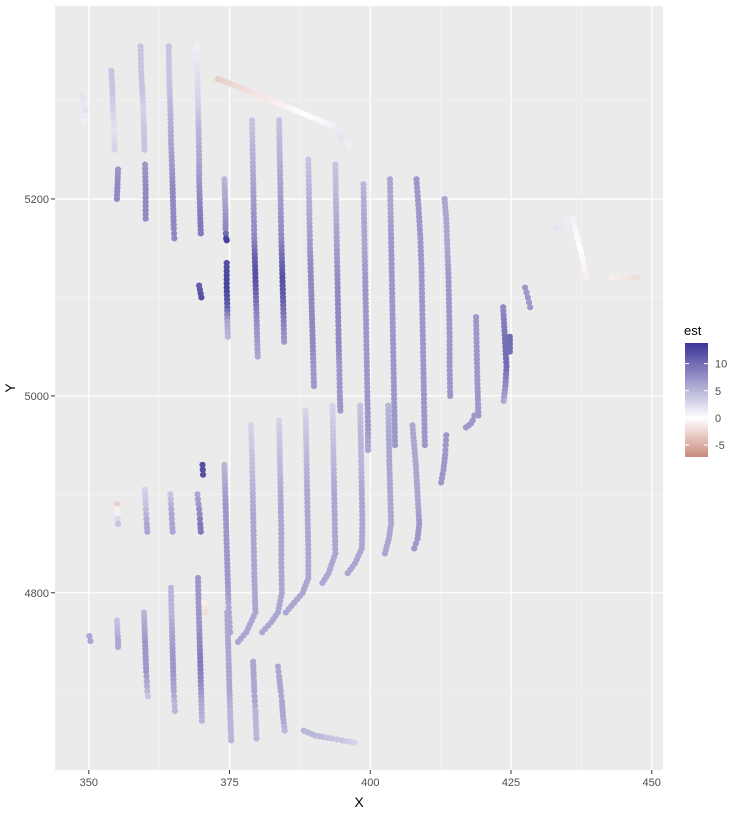 The image size is (737, 820). Describe the element at coordinates (37, 397) in the screenshot. I see `y-tick-label: 5000` at that location.